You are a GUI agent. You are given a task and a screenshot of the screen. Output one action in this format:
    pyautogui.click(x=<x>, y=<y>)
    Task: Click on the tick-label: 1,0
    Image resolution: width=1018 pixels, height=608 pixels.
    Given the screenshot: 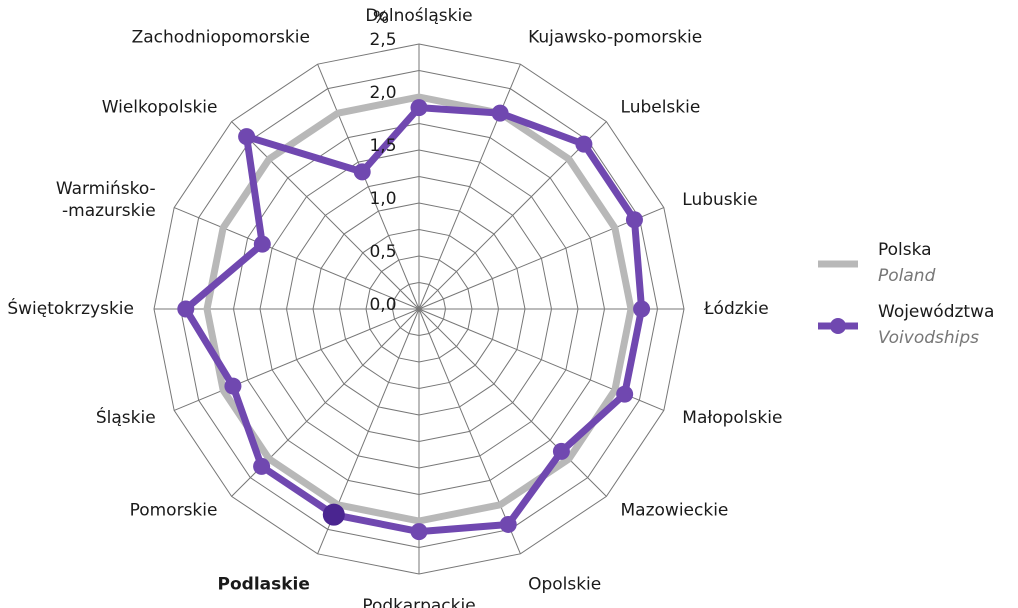 What is the action you would take?
    pyautogui.click(x=382, y=199)
    